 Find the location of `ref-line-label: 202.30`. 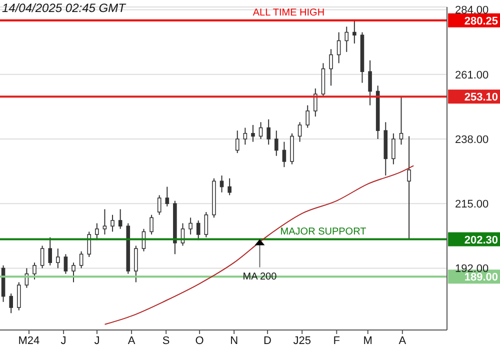

ref-line-label: 202.30 is located at coordinates (481, 240).